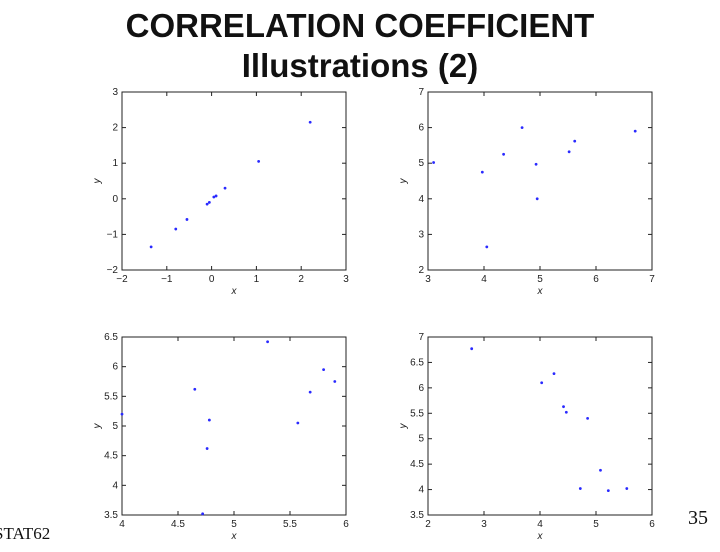  I want to click on y-tick-label: −2, so click(113, 270).